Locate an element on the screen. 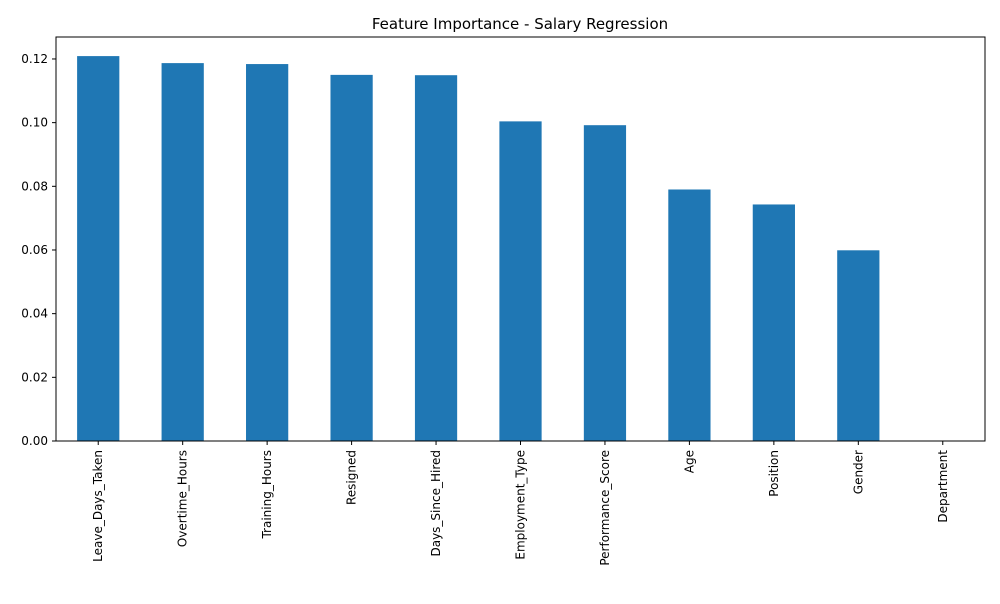  x-tick-label: Department is located at coordinates (943, 486).